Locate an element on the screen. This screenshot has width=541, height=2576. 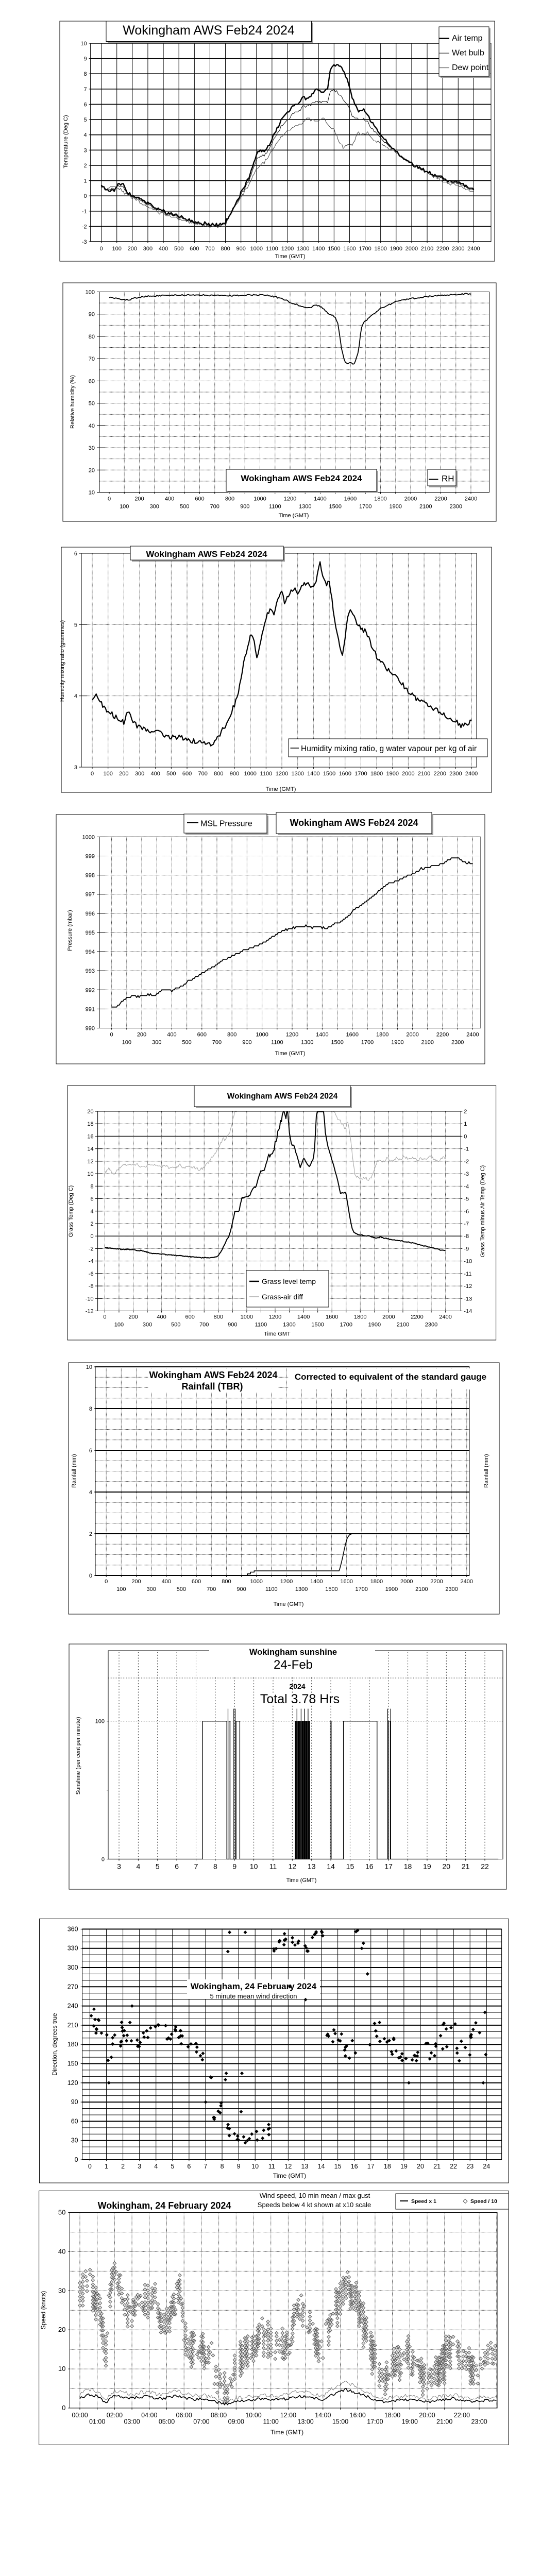
svg-text: 1800 is located at coordinates (376, 774).